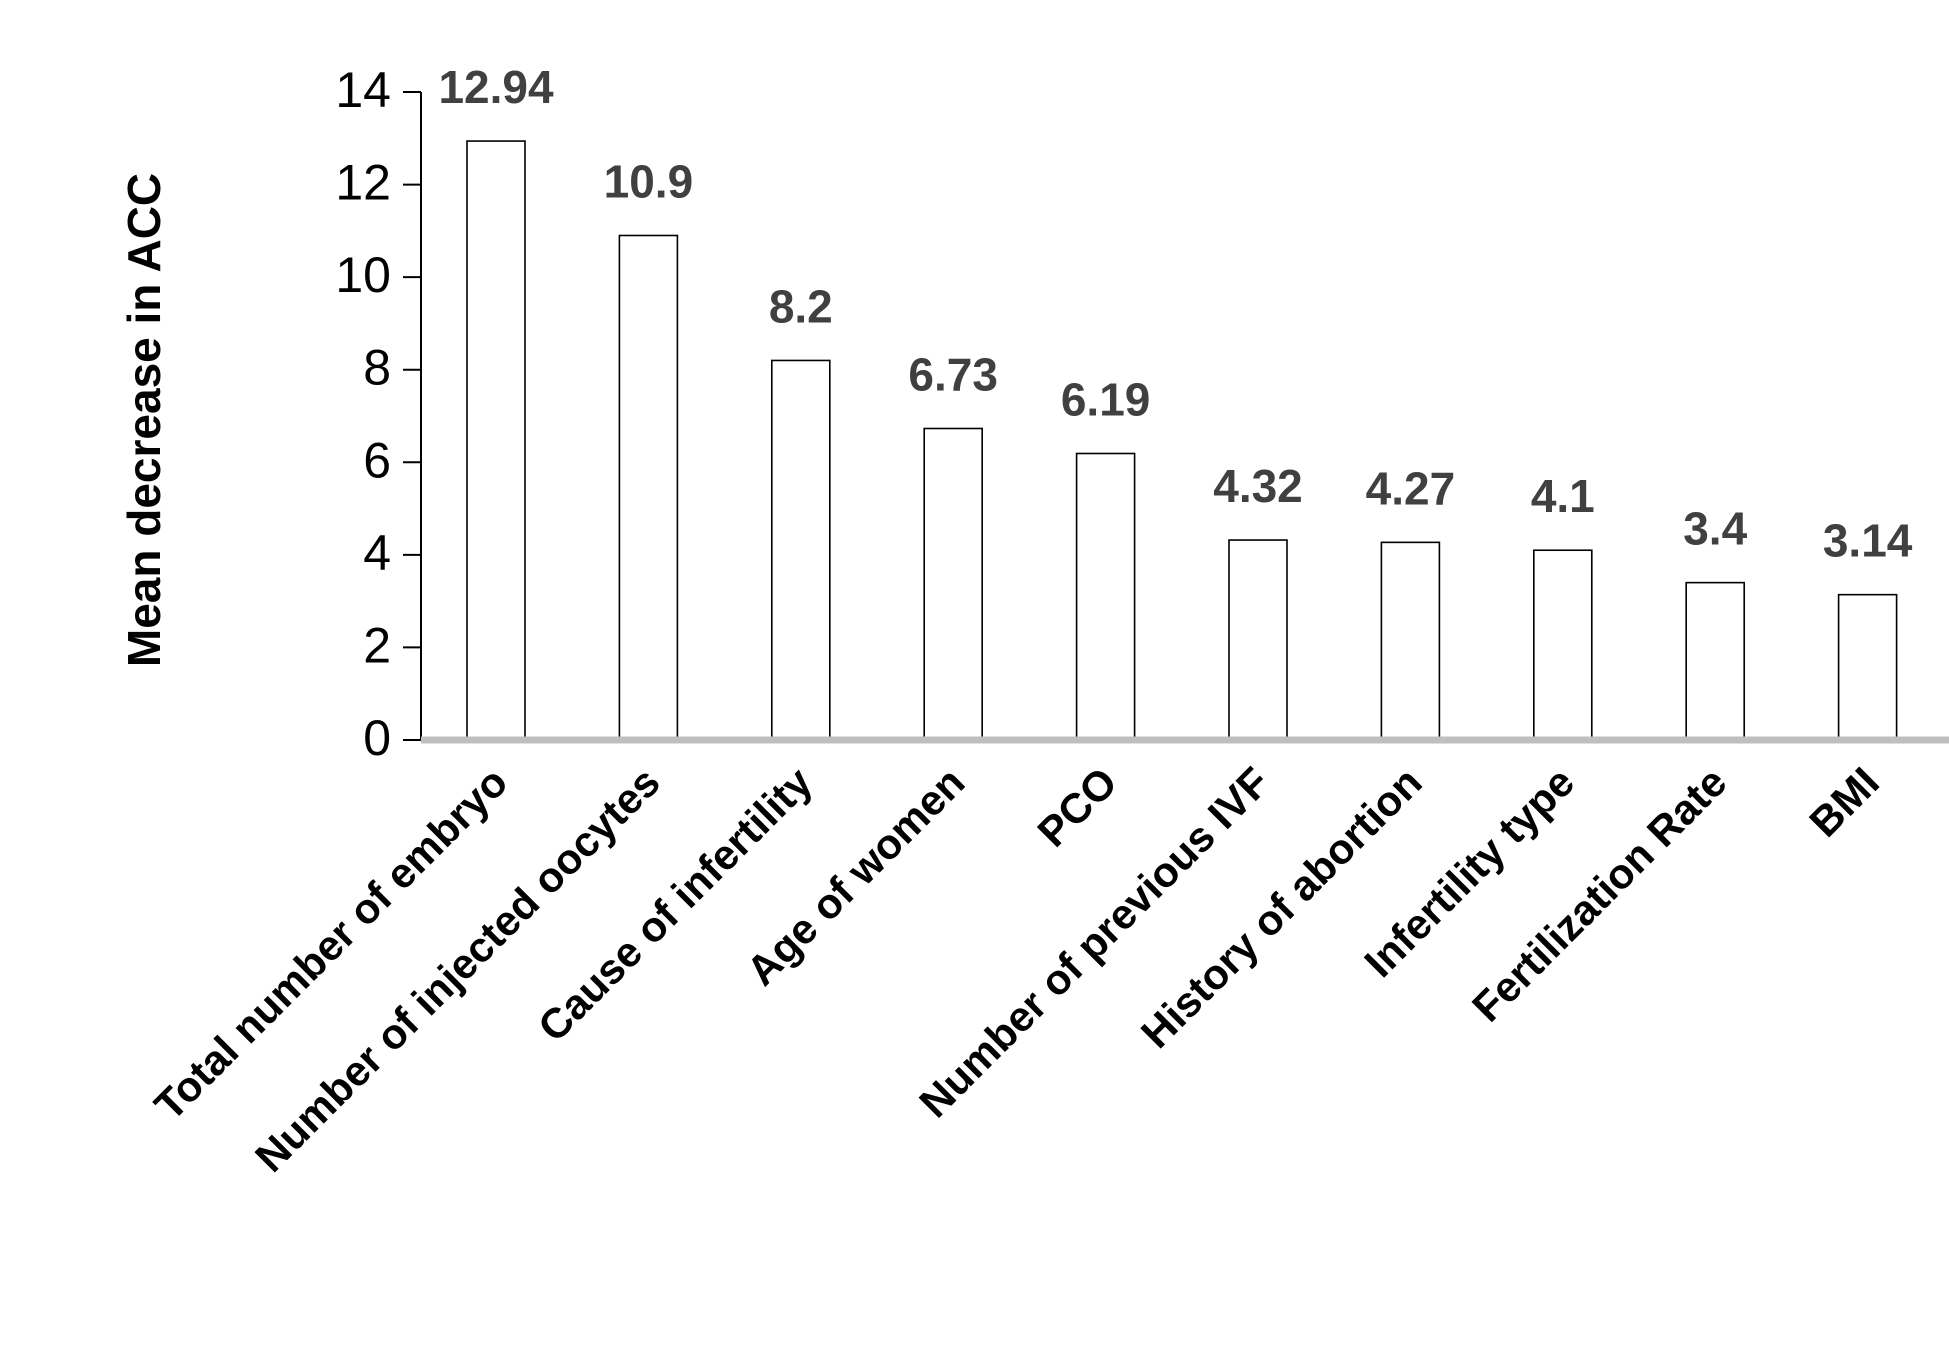 The image size is (1949, 1345). Describe the element at coordinates (1868, 541) in the screenshot. I see `data-label: 3.14` at that location.